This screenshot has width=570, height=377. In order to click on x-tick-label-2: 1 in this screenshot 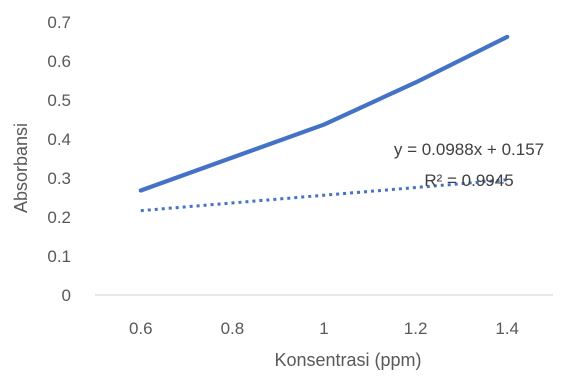, I will do `click(323, 328)`.